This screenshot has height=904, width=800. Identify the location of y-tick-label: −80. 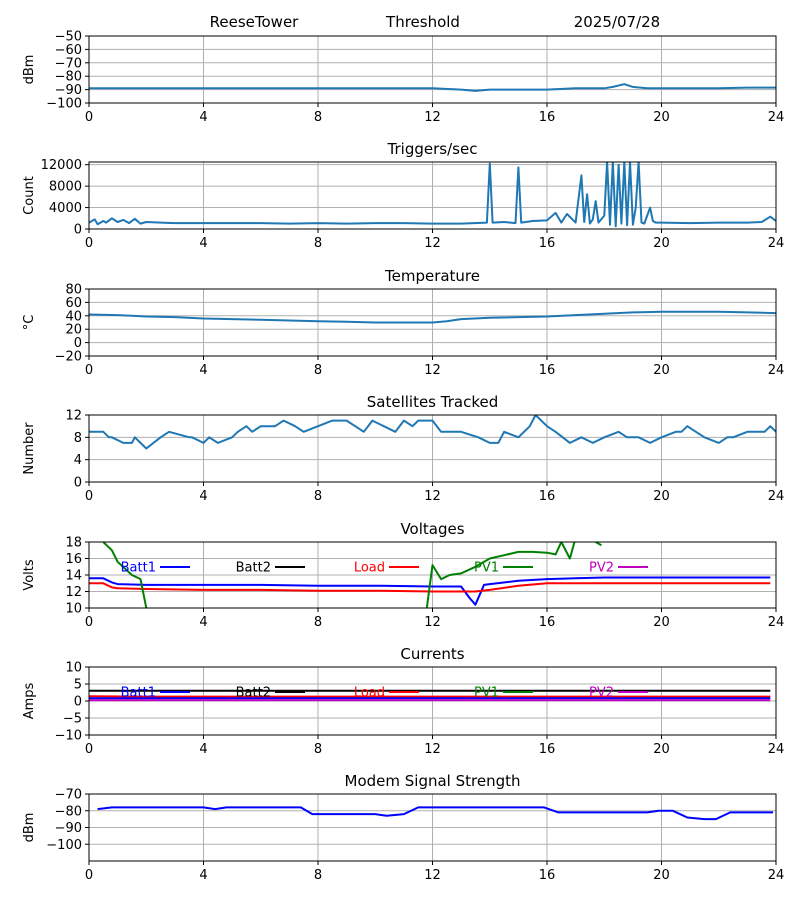
(68, 811).